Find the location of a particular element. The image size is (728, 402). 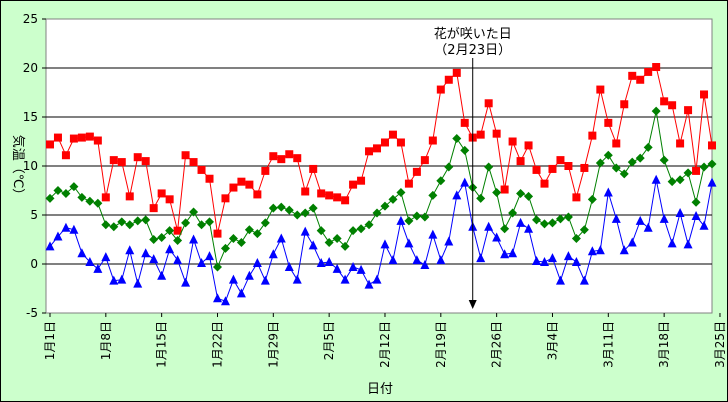

bloom-annotation-title: 花が咲いた日 is located at coordinates (473, 34).